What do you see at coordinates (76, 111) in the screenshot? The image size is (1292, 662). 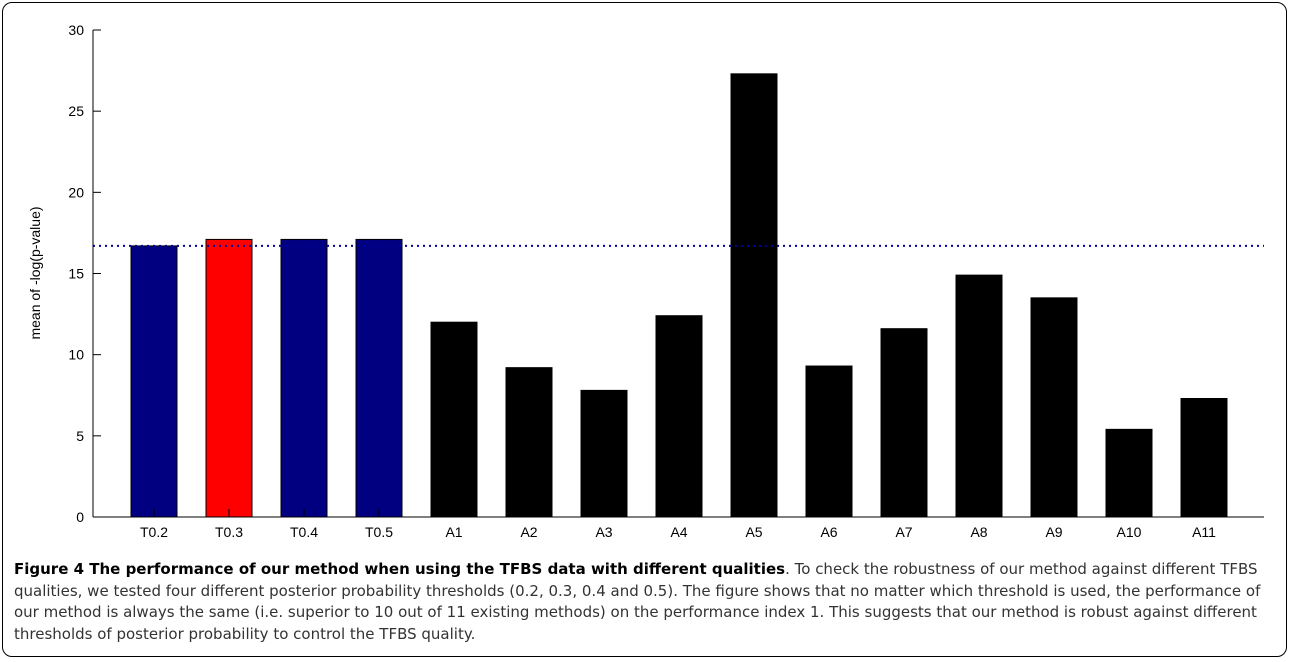 I see `y-tick-label-25: 25` at bounding box center [76, 111].